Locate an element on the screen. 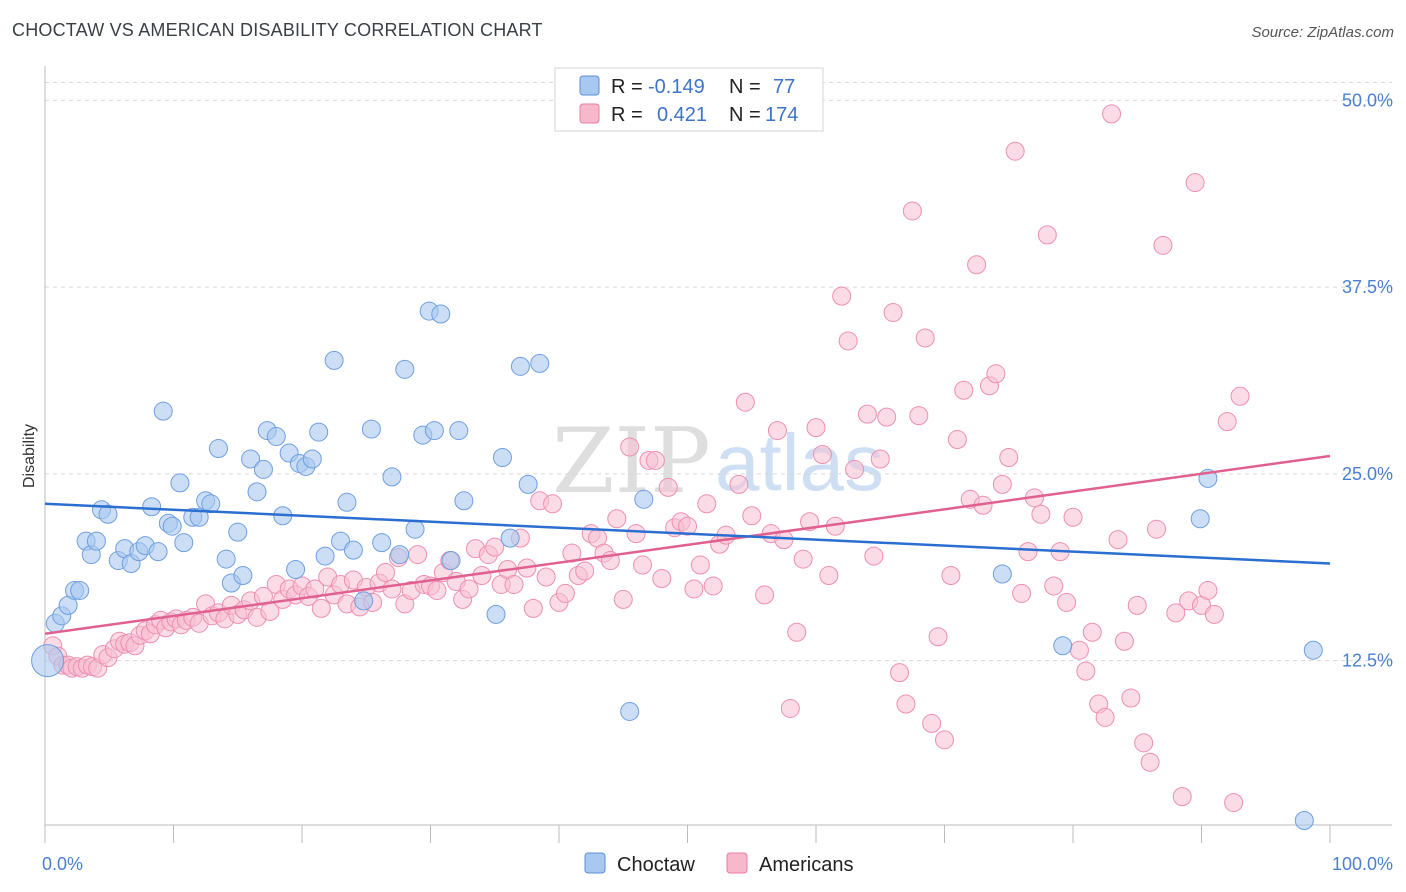  legend-n-label-choctaw: N = is located at coordinates (745, 87).